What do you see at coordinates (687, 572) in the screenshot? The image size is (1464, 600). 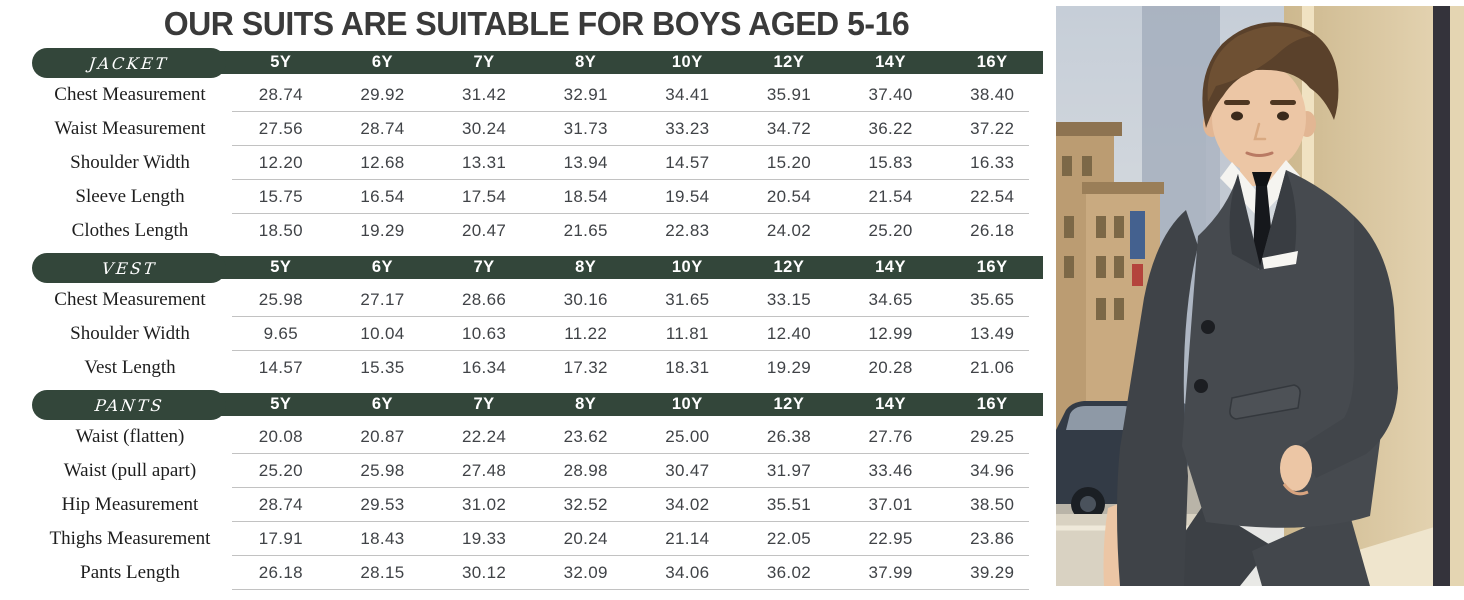 I see `measurement-value: 34.06` at bounding box center [687, 572].